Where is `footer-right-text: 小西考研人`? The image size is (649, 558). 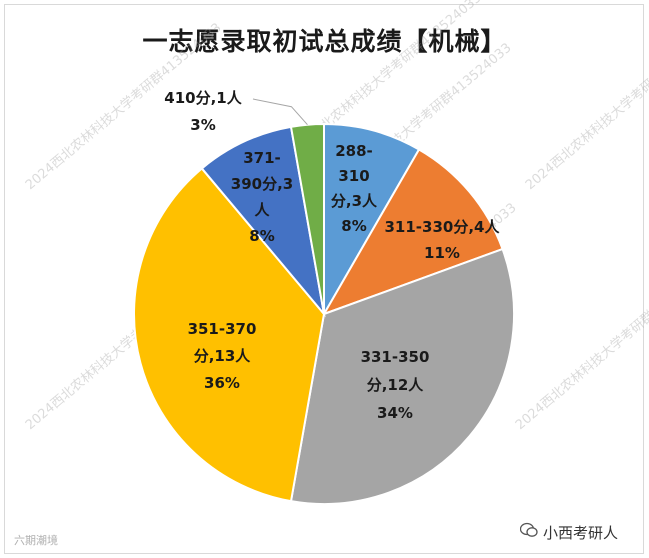 footer-right-text: 小西考研人 is located at coordinates (581, 533).